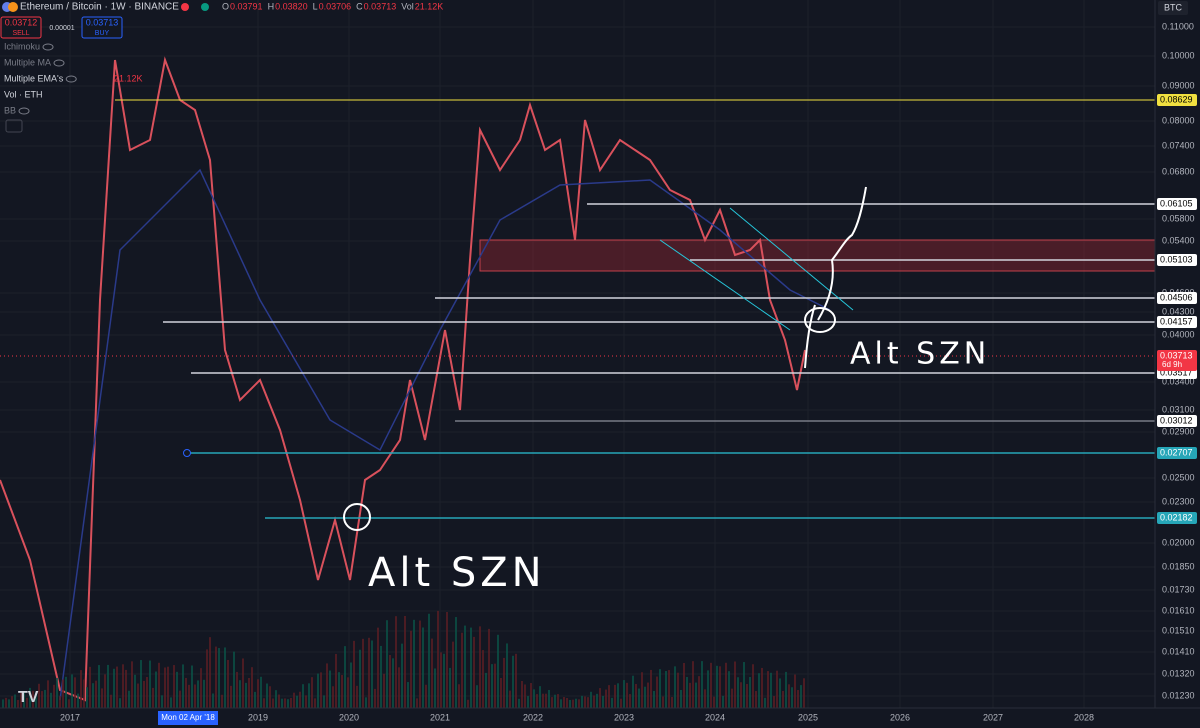  Describe the element at coordinates (1176, 372) in the screenshot. I see `level-label: 0.03517` at that location.